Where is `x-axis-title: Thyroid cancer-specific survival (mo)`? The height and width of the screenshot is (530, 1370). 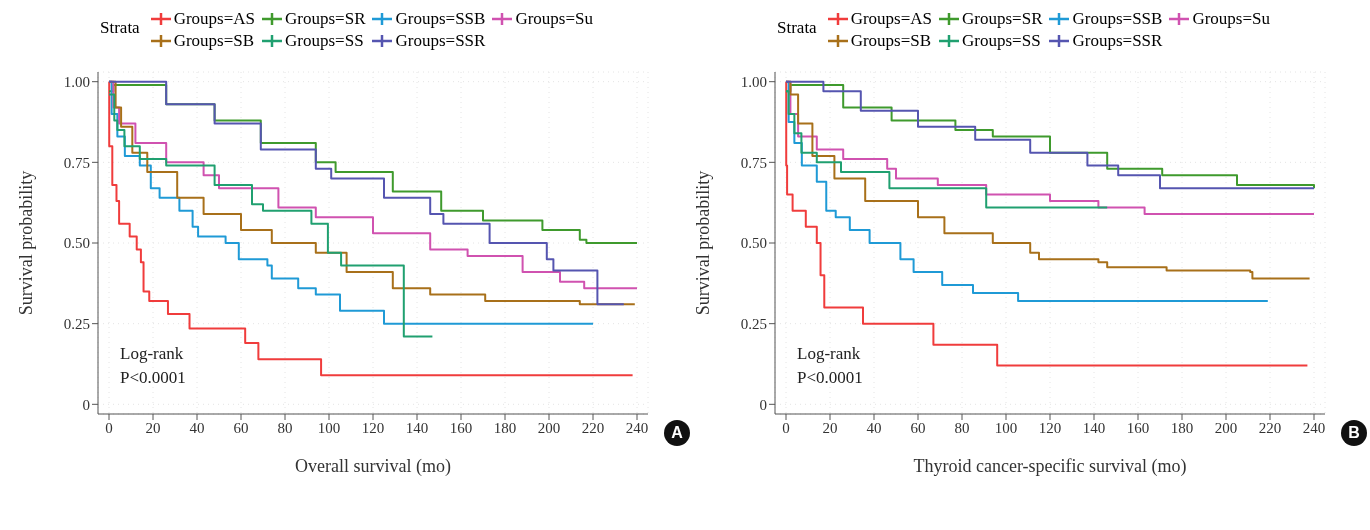 x-axis-title: Thyroid cancer-specific survival (mo) is located at coordinates (1050, 466).